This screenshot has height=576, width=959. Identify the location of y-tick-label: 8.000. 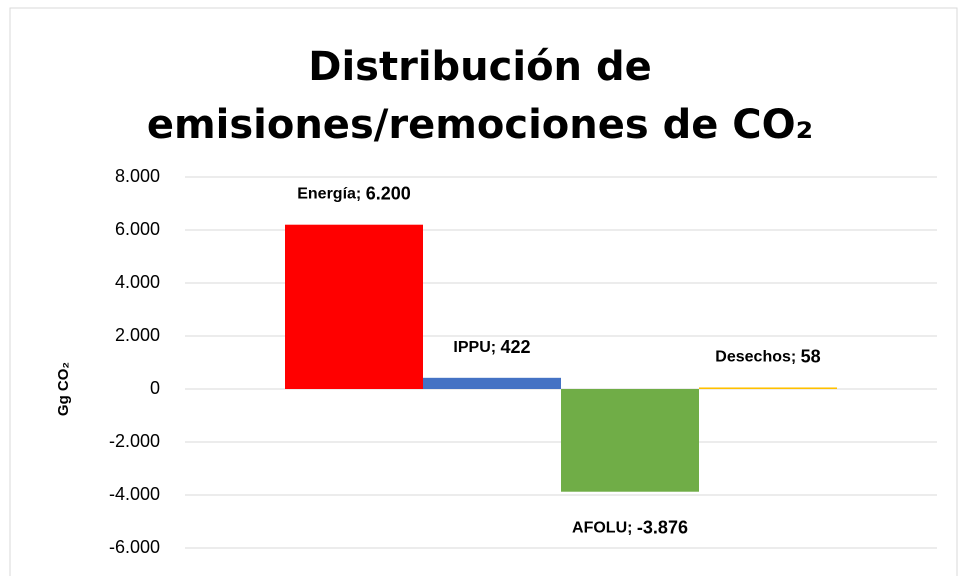
(137, 176).